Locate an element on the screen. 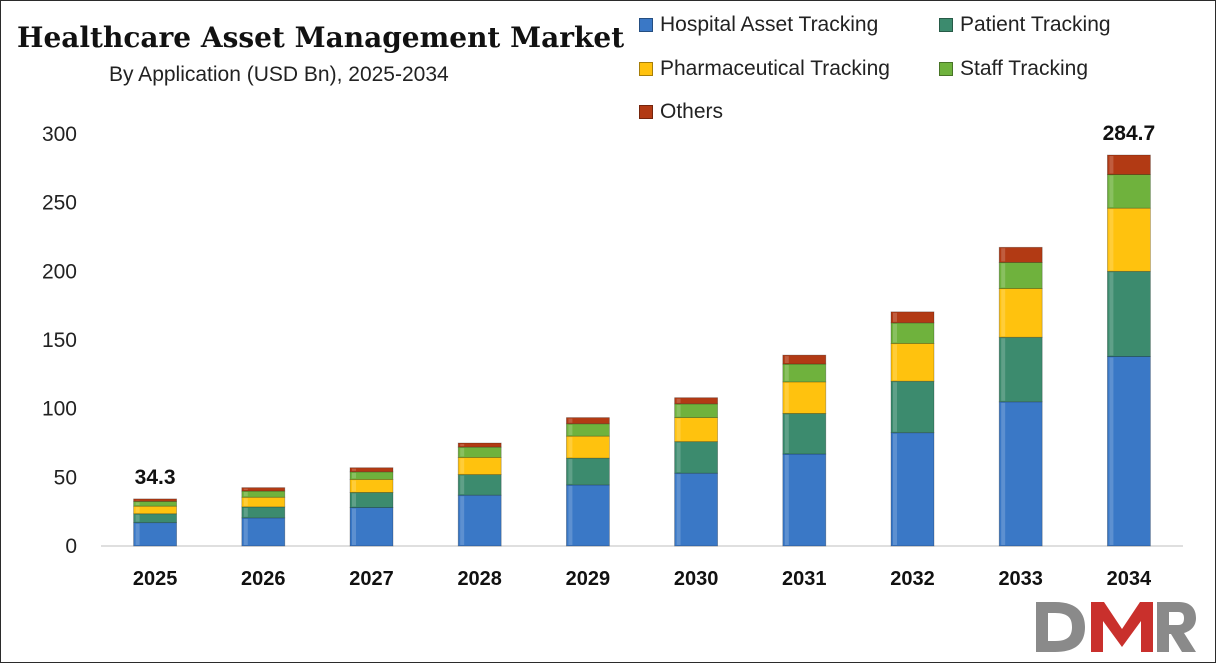  x-tick-label: 2033 is located at coordinates (1020, 579).